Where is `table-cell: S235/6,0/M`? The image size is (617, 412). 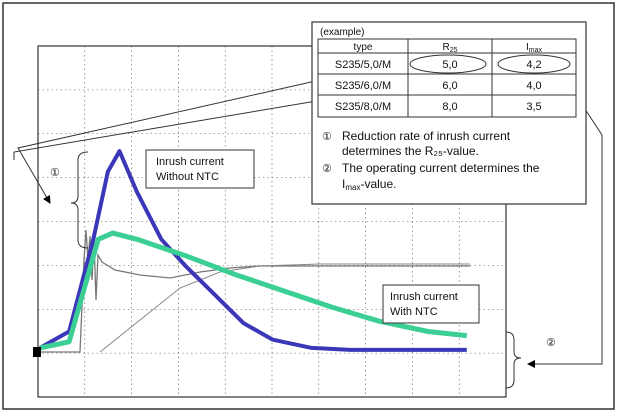
table-cell: S235/6,0/M is located at coordinates (363, 86).